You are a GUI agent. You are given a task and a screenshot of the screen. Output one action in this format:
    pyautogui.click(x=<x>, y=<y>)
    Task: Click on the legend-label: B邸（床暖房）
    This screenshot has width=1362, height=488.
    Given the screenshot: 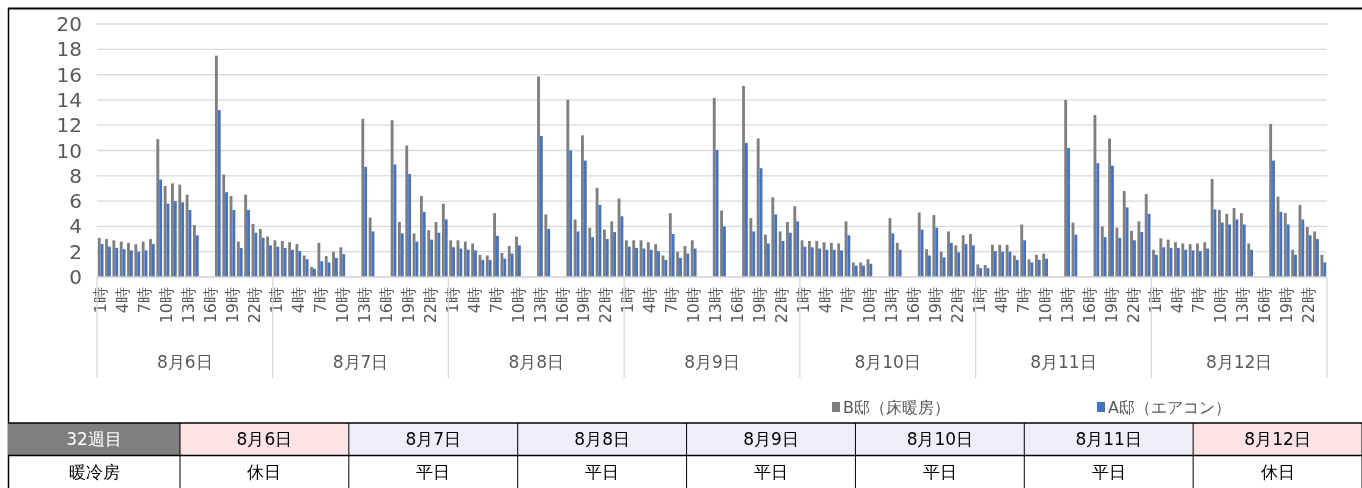 What is the action you would take?
    pyautogui.click(x=896, y=407)
    